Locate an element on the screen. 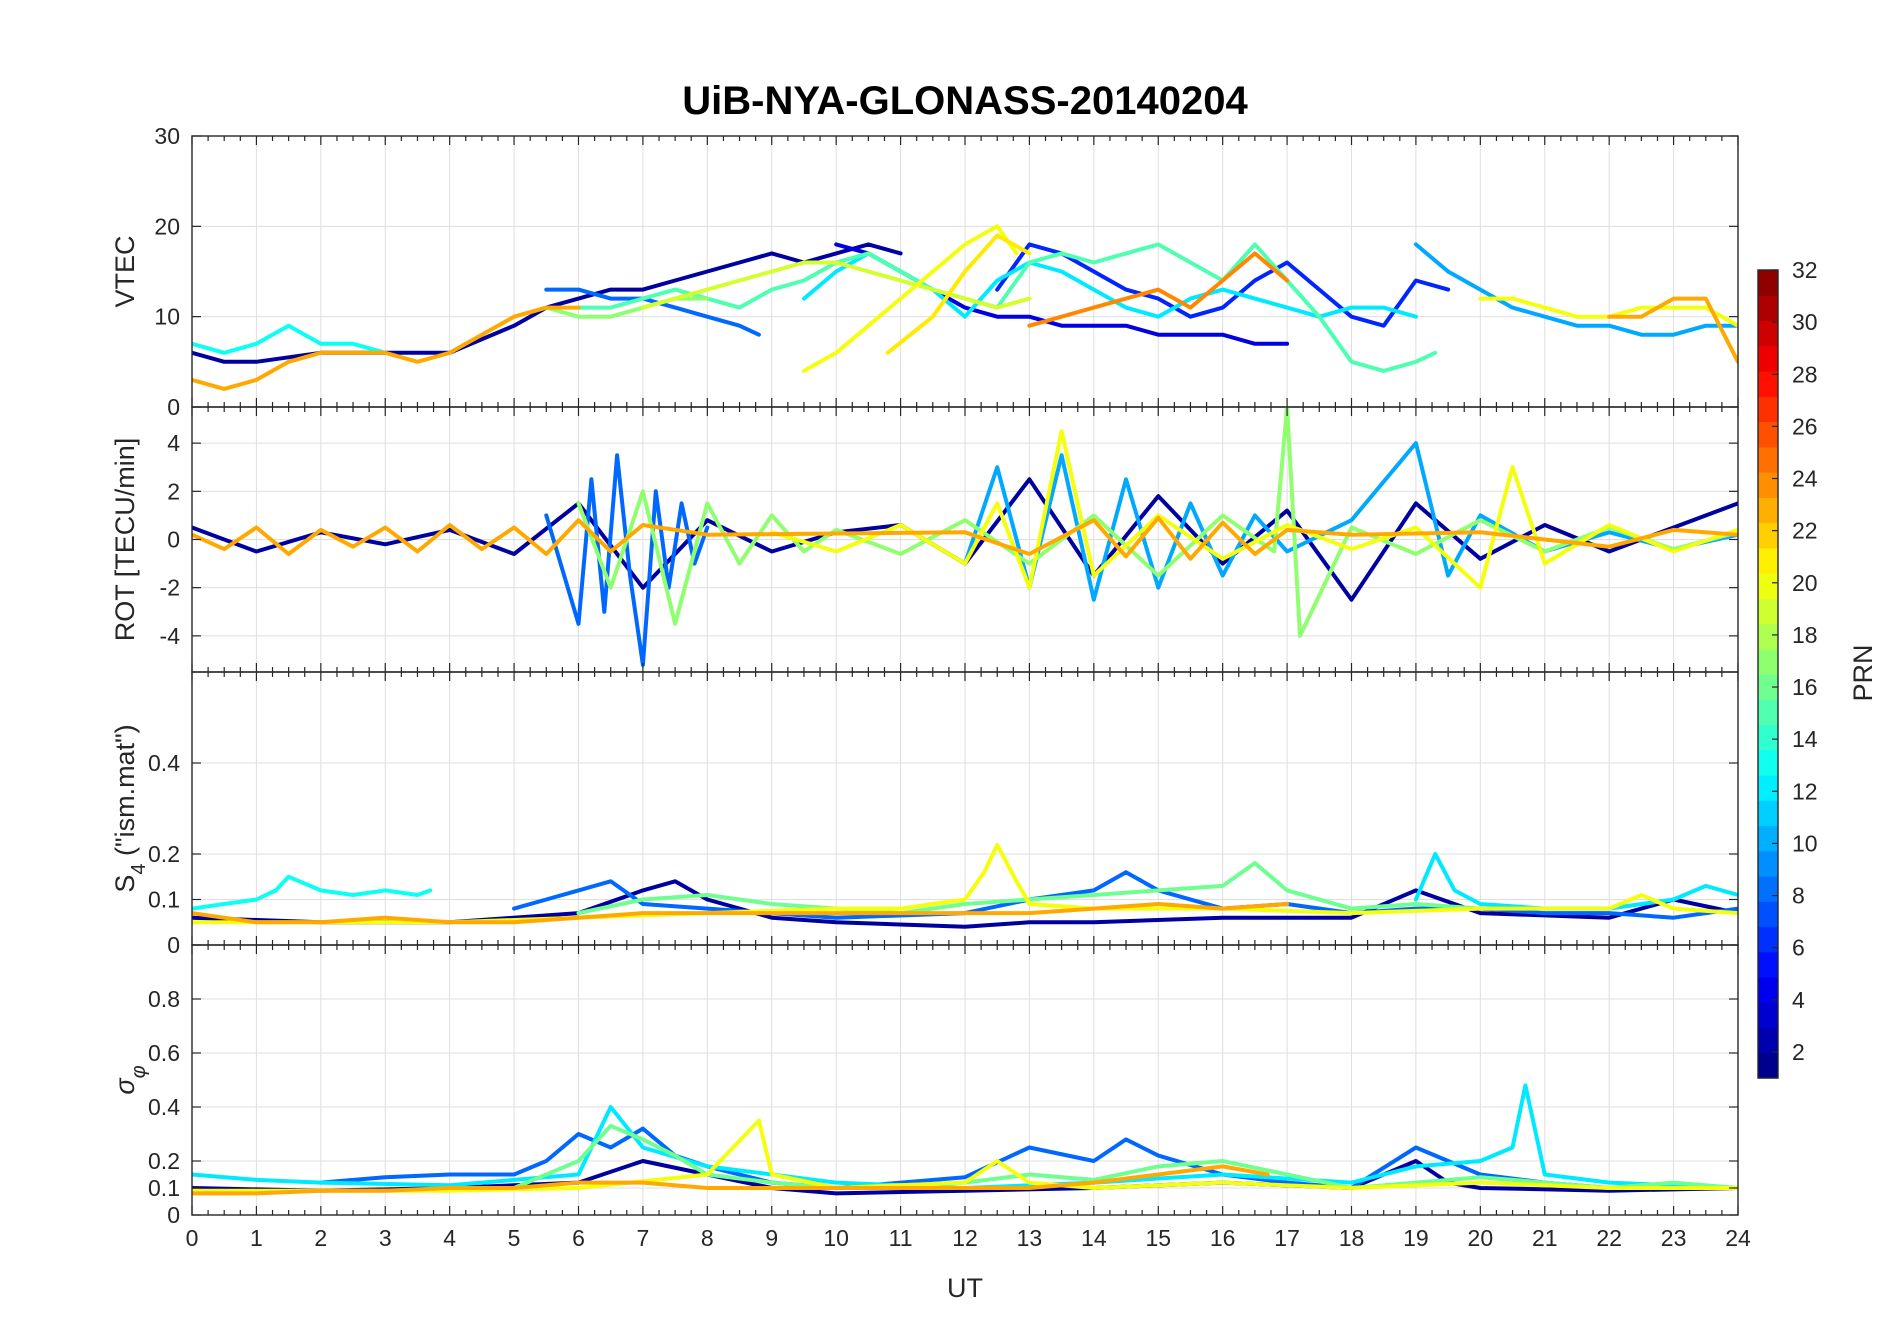 This screenshot has width=1902, height=1330. x-tick-label: 17 is located at coordinates (1287, 1238).